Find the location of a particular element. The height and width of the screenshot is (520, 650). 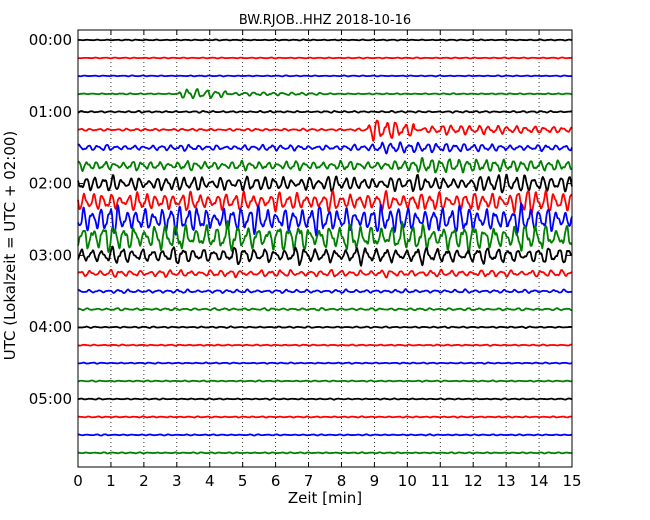

x-tick-label: 11 is located at coordinates (440, 481).